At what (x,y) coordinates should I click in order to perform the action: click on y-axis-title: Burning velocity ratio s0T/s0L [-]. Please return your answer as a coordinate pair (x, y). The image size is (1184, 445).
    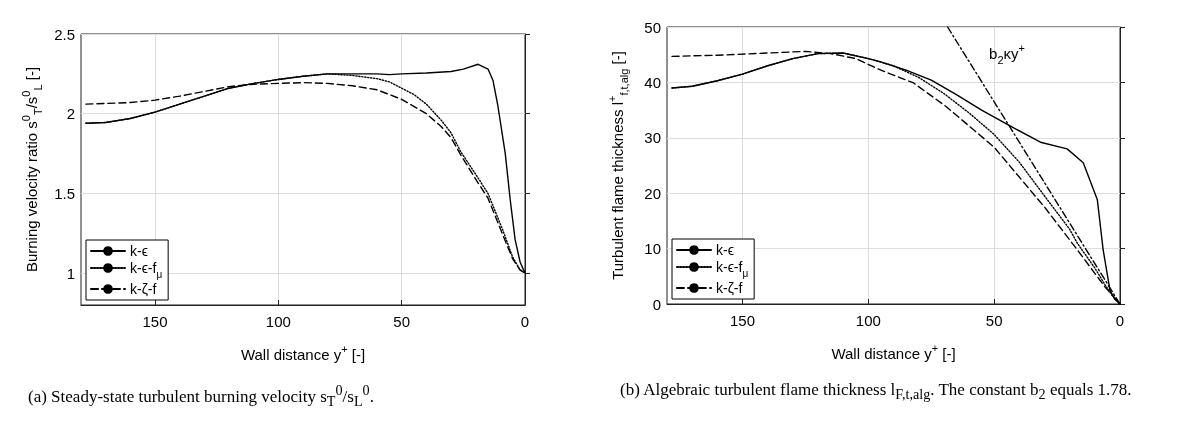
    Looking at the image, I should click on (31, 169).